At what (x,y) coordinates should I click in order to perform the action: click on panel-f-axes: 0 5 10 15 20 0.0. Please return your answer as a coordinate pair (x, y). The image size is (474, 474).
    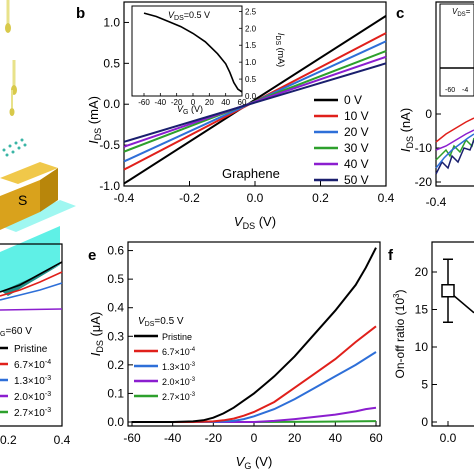
    Looking at the image, I should click on (436, 355).